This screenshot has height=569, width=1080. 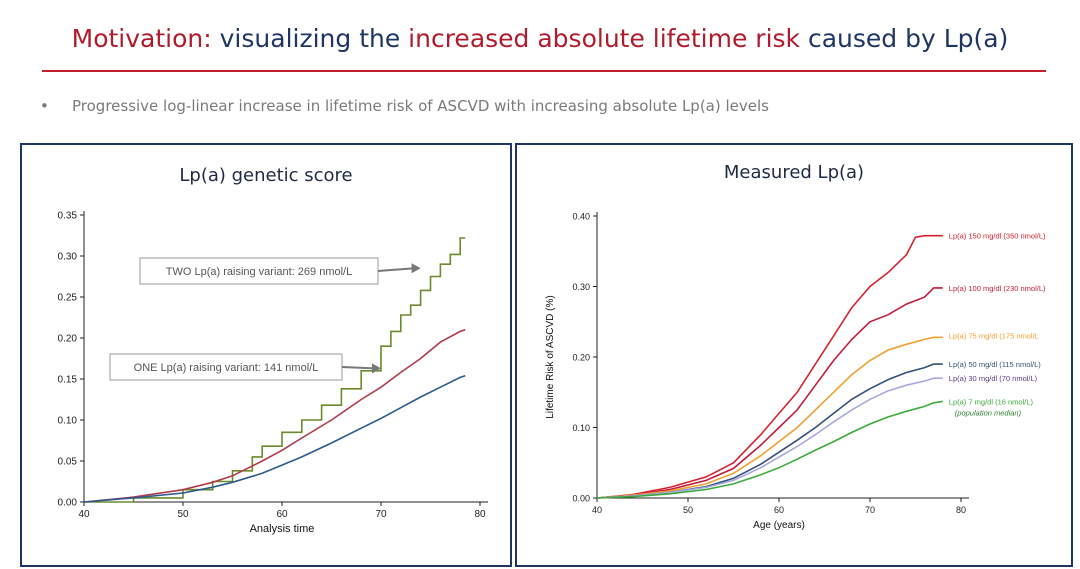 I want to click on y-tick-label: 0.35, so click(x=68, y=216).